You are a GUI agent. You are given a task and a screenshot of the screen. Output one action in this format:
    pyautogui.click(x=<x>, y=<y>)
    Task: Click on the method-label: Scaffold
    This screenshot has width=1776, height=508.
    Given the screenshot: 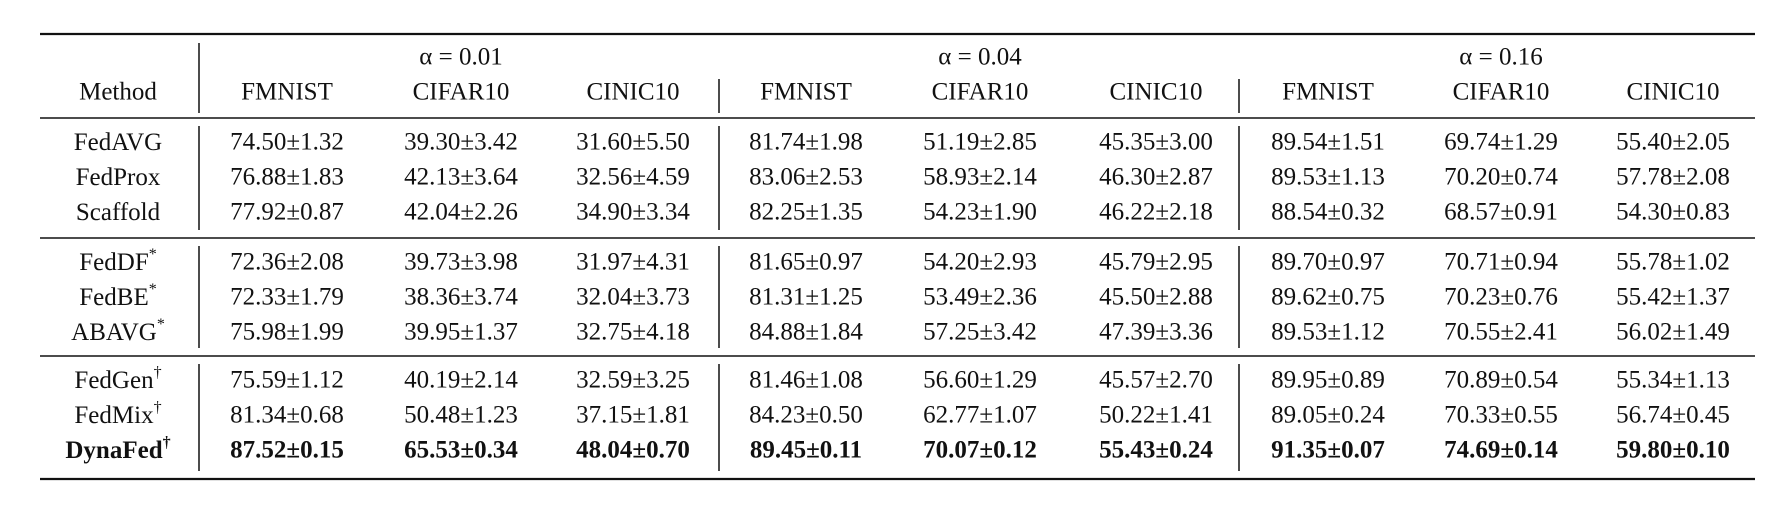 What is the action you would take?
    pyautogui.click(x=118, y=212)
    